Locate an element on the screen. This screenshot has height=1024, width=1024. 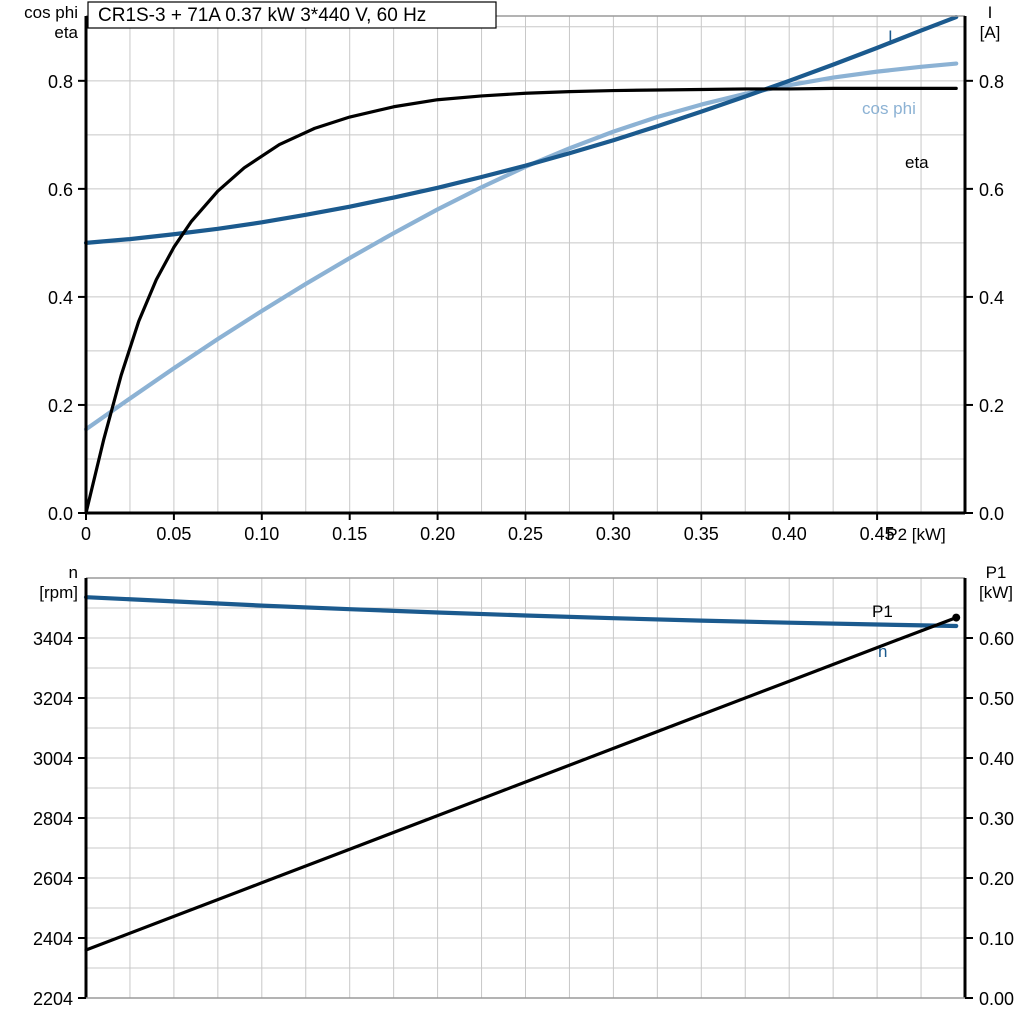
yaxis-left-title-line1: n is located at coordinates (73, 572).